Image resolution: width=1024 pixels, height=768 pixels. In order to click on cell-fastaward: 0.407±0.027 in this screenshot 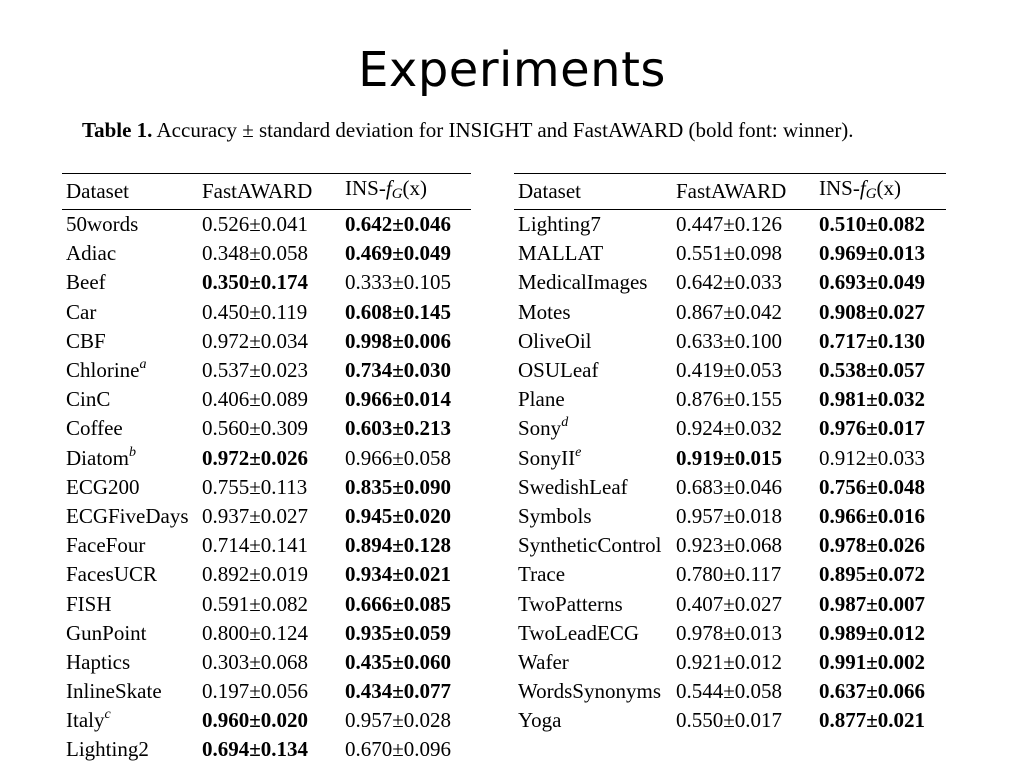, I will do `click(729, 603)`.